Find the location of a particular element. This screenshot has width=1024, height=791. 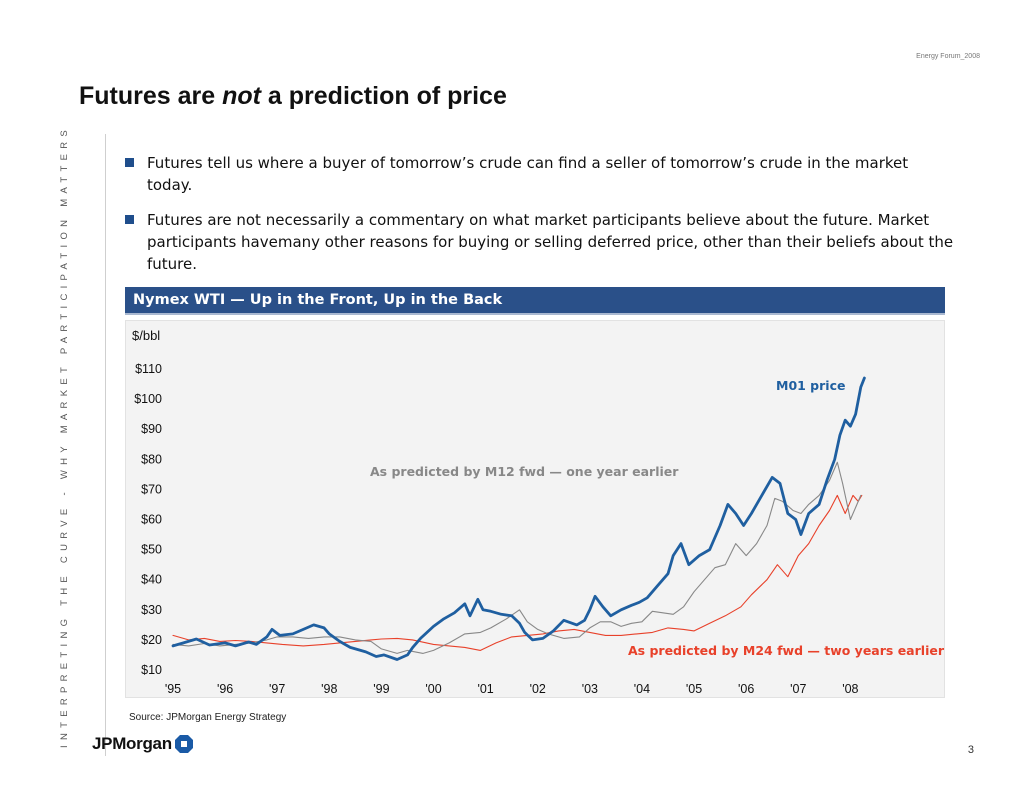

header-note: Energy Forum_2008 is located at coordinates (948, 56).